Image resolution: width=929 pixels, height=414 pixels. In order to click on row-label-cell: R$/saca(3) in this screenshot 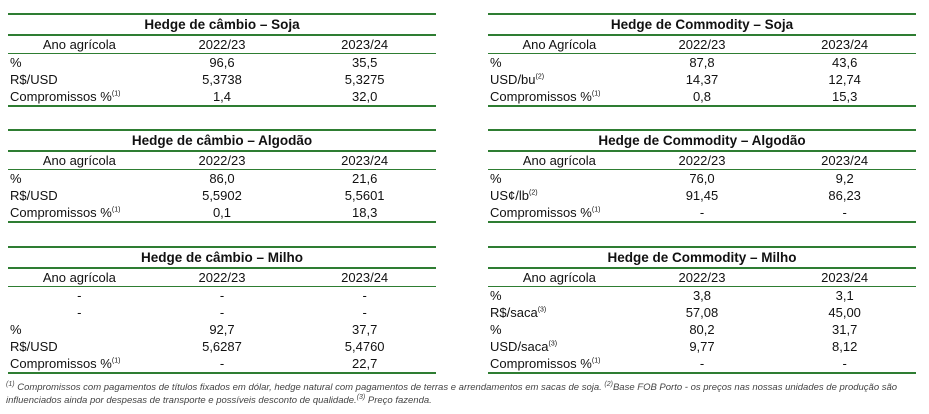, I will do `click(559, 312)`.